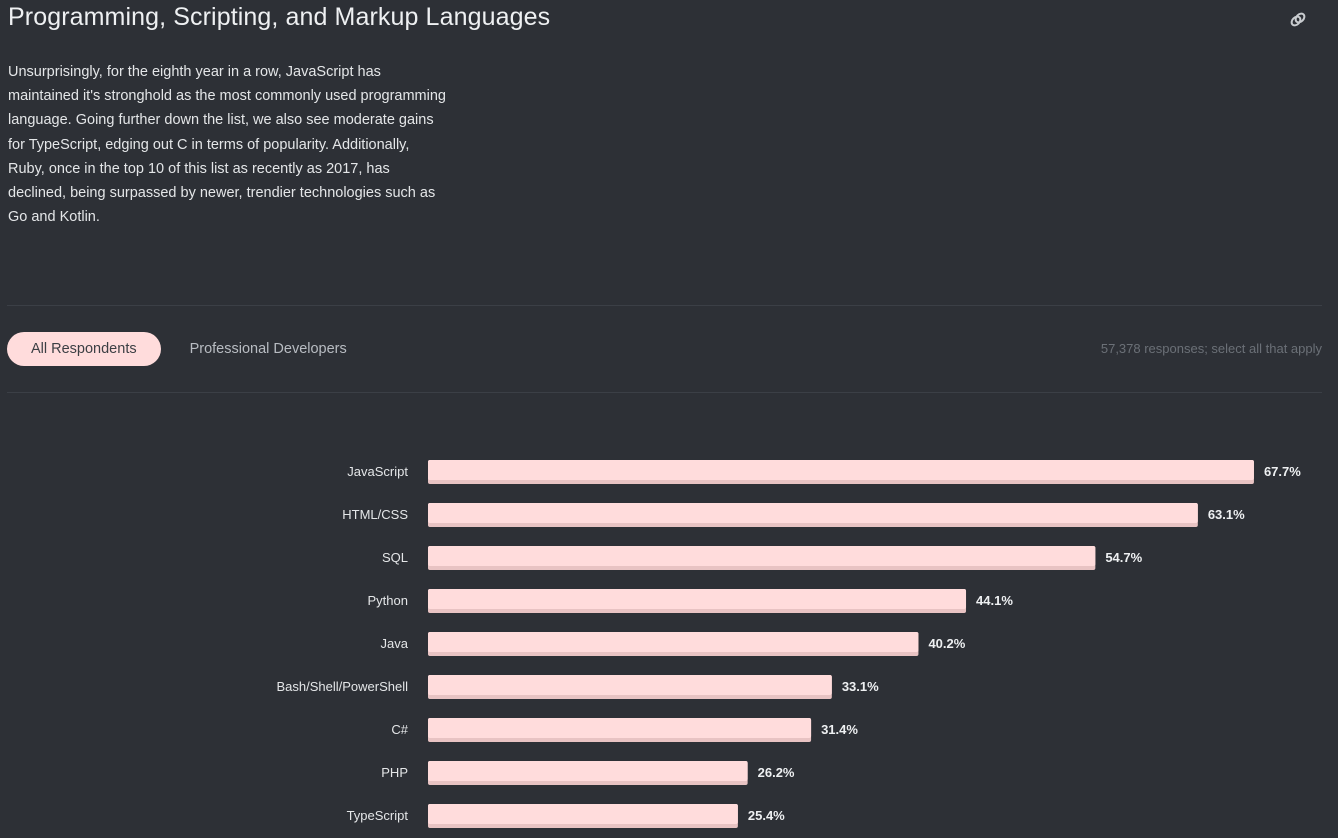 This screenshot has height=838, width=1338. I want to click on category-label: PHP, so click(394, 772).